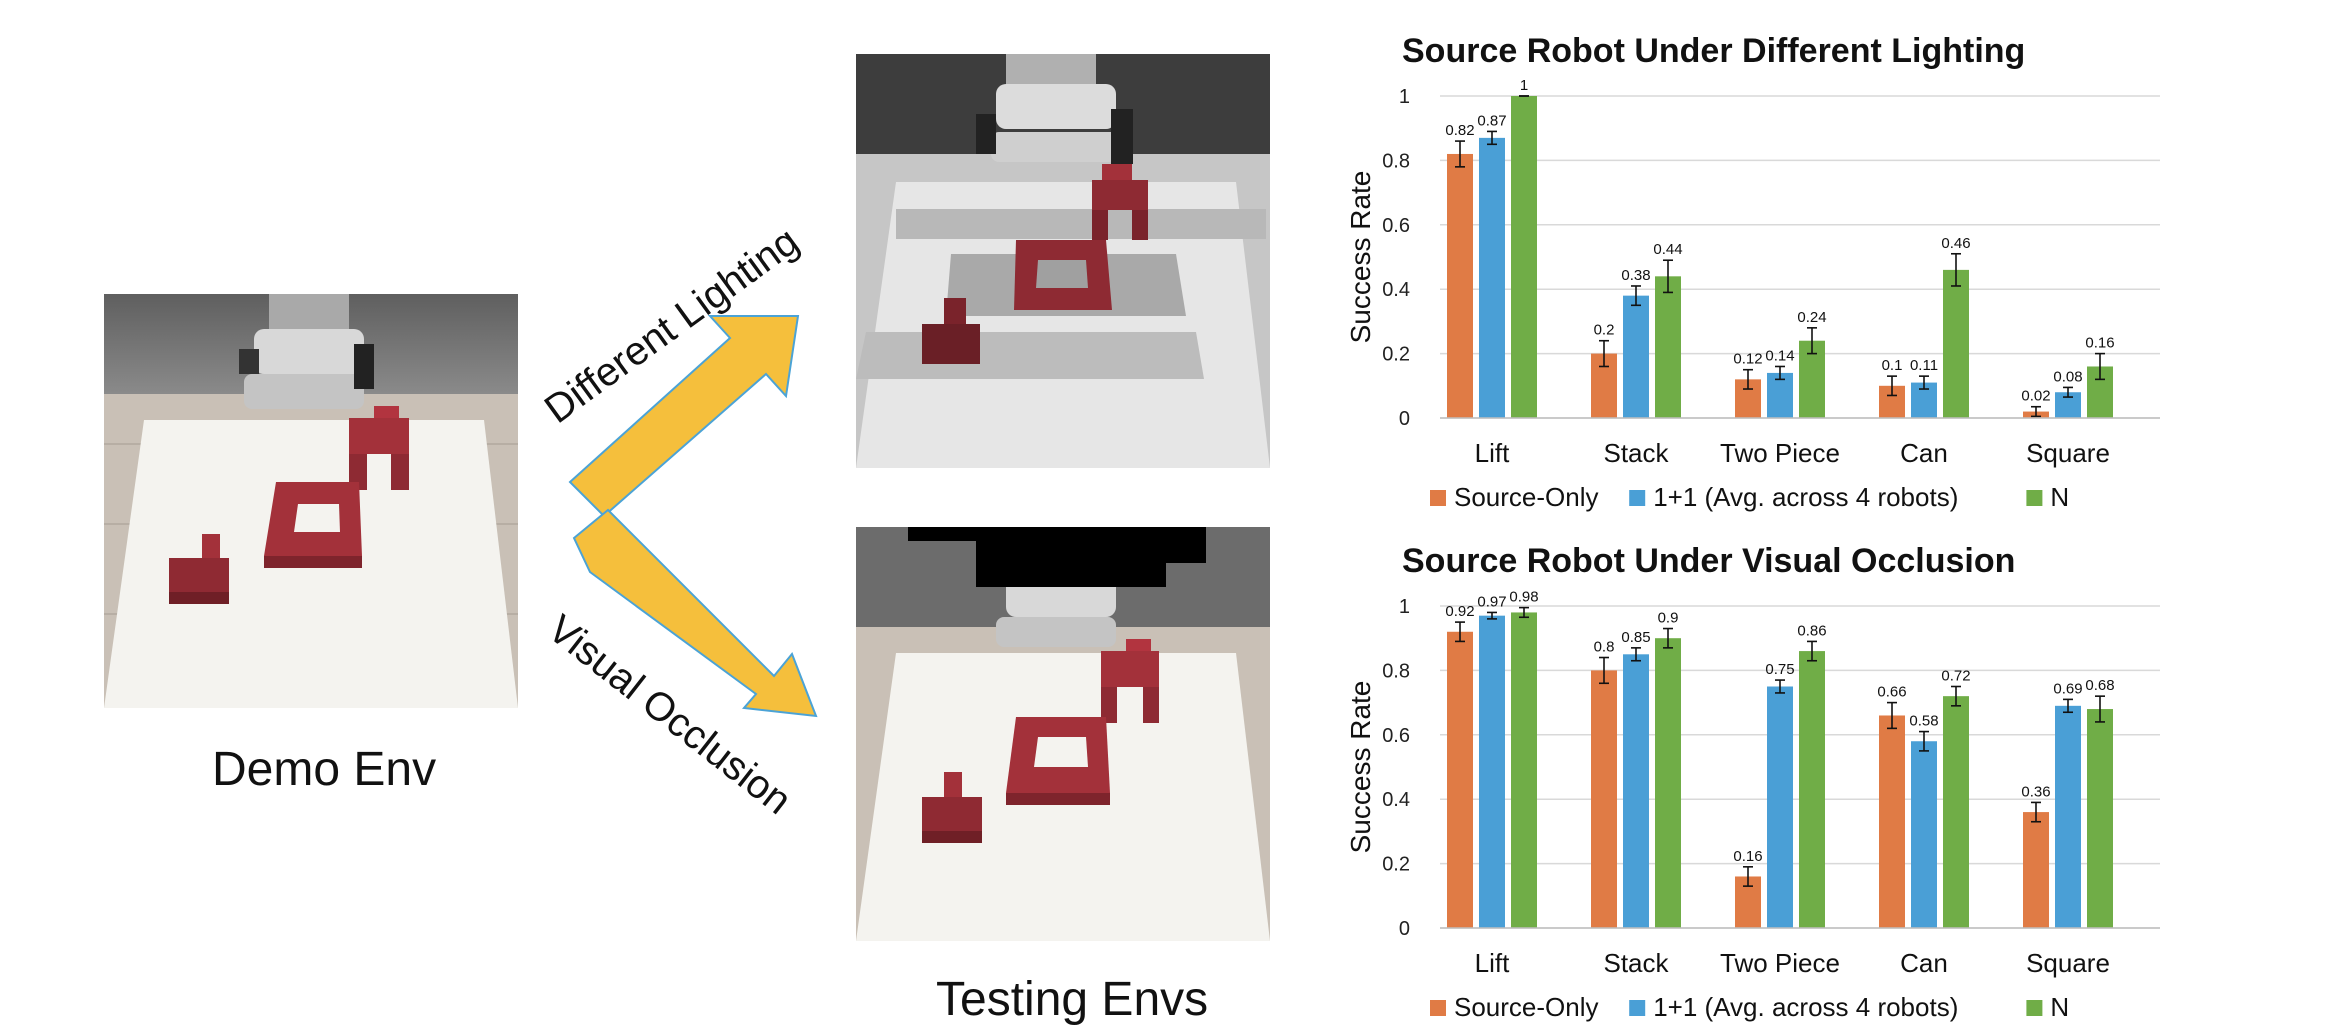  I want to click on data-label: 0.82, so click(1459, 130).